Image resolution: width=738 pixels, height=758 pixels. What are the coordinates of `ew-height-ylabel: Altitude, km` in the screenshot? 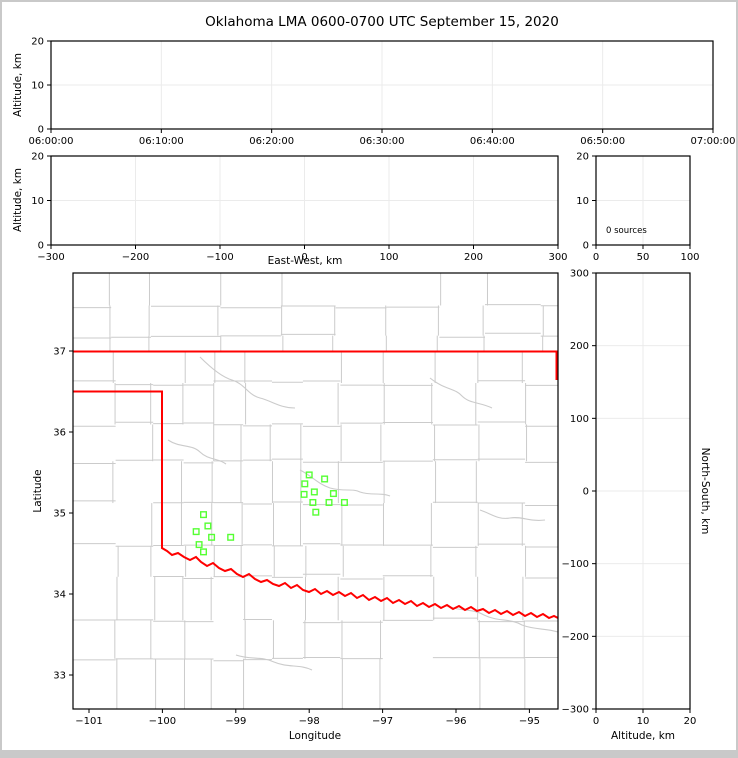 It's located at (18, 200).